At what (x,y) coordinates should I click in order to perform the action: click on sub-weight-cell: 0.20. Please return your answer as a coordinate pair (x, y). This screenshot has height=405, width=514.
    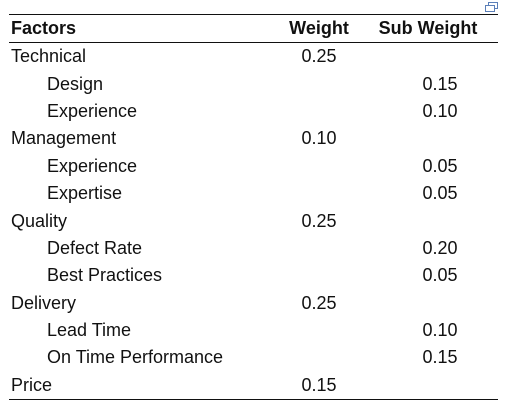
    Looking at the image, I should click on (440, 247).